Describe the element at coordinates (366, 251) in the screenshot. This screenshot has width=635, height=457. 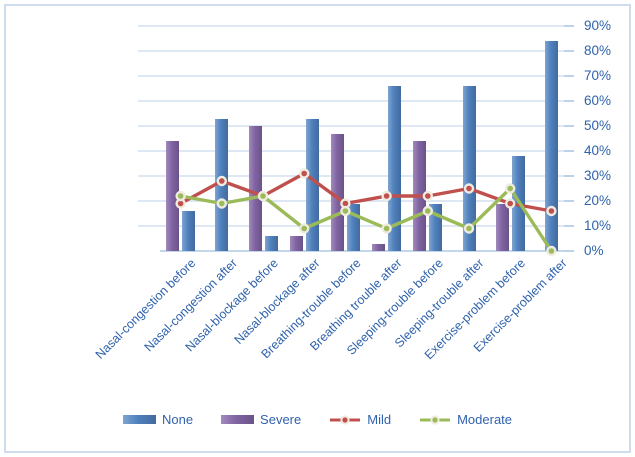
I see `x-axis-line` at that location.